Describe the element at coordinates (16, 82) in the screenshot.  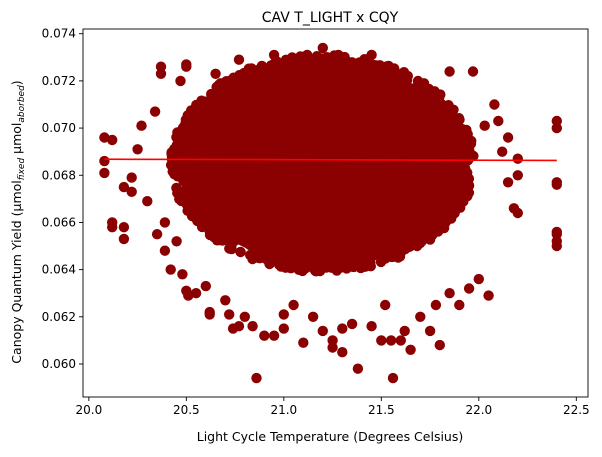
I see `y-label-suffix: )` at that location.